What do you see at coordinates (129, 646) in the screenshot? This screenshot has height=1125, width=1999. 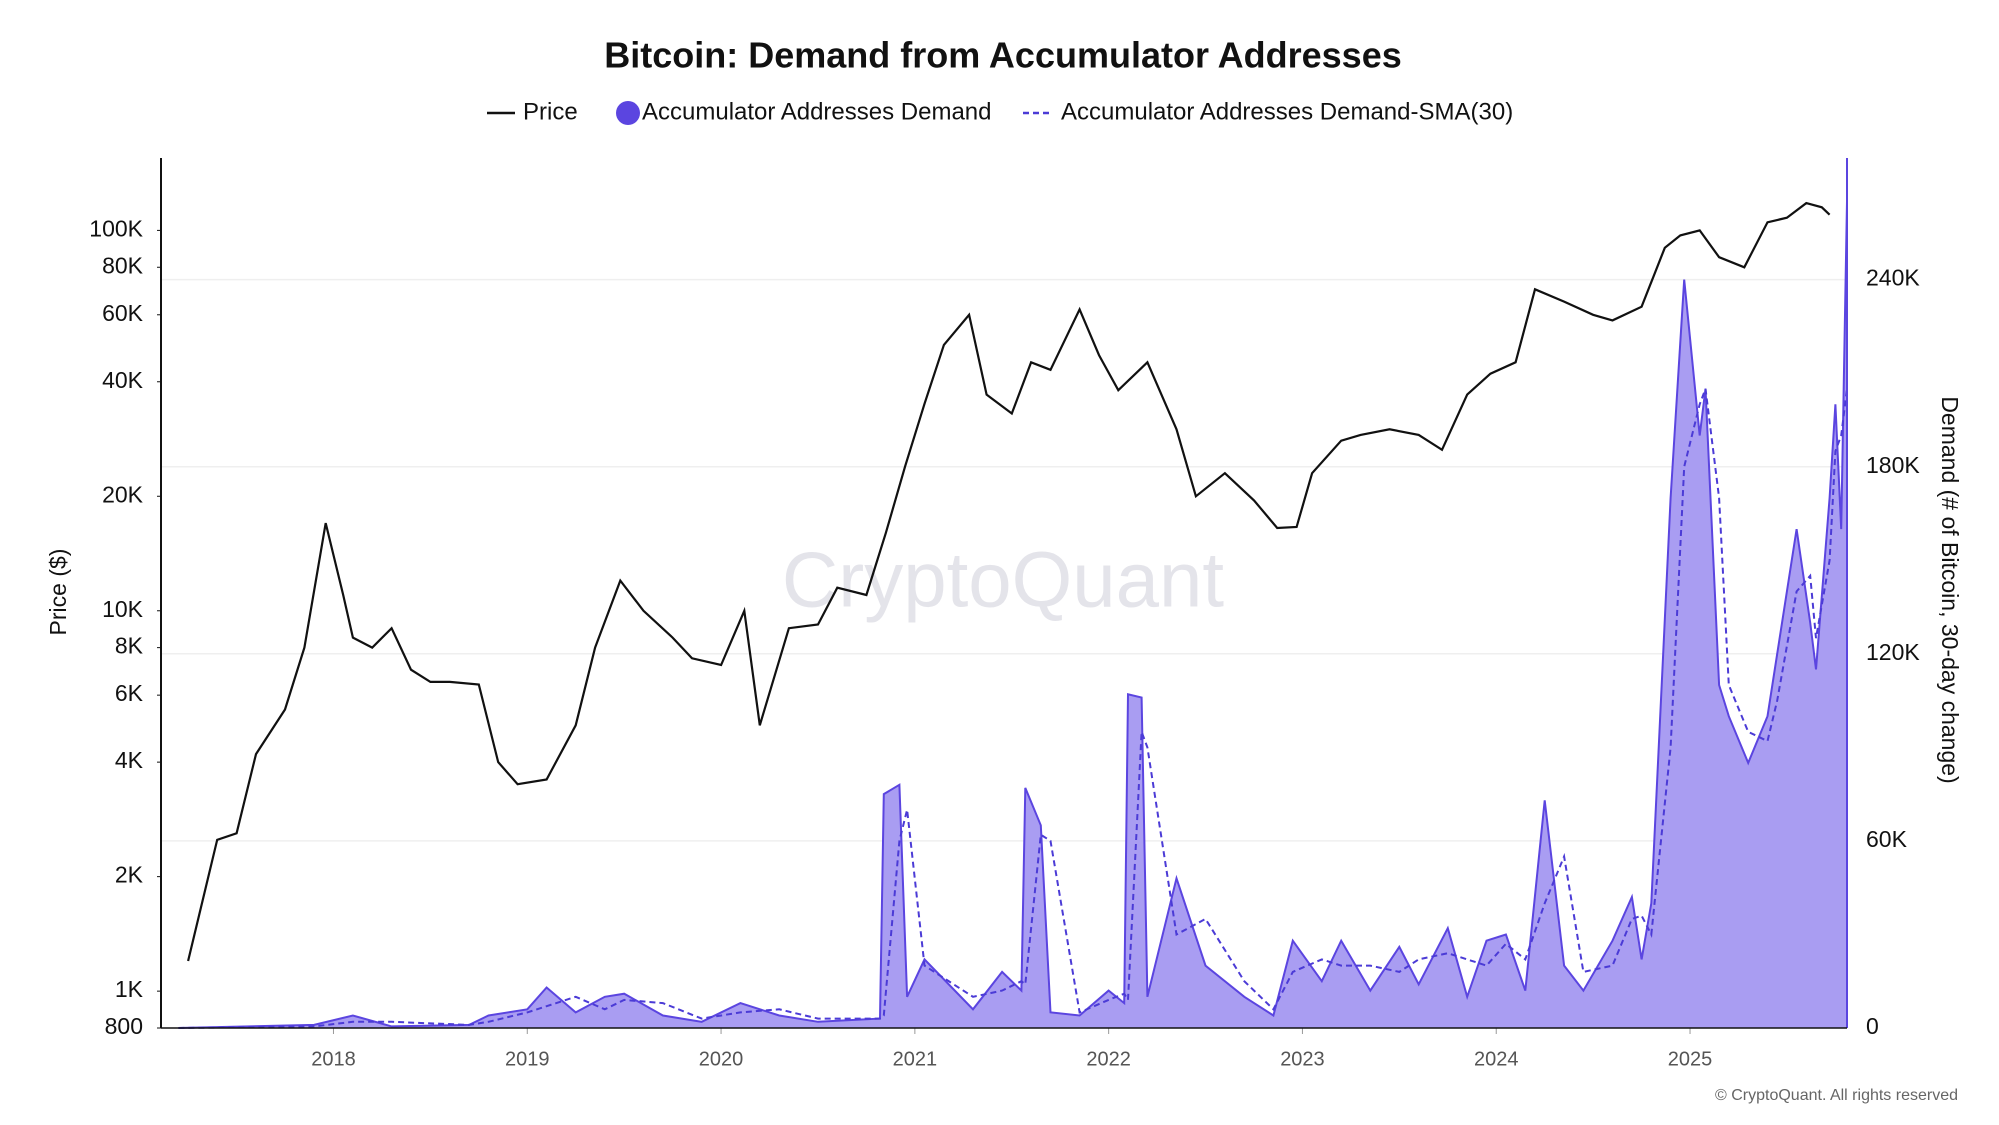 I see `y-tick-label: 8K` at bounding box center [129, 646].